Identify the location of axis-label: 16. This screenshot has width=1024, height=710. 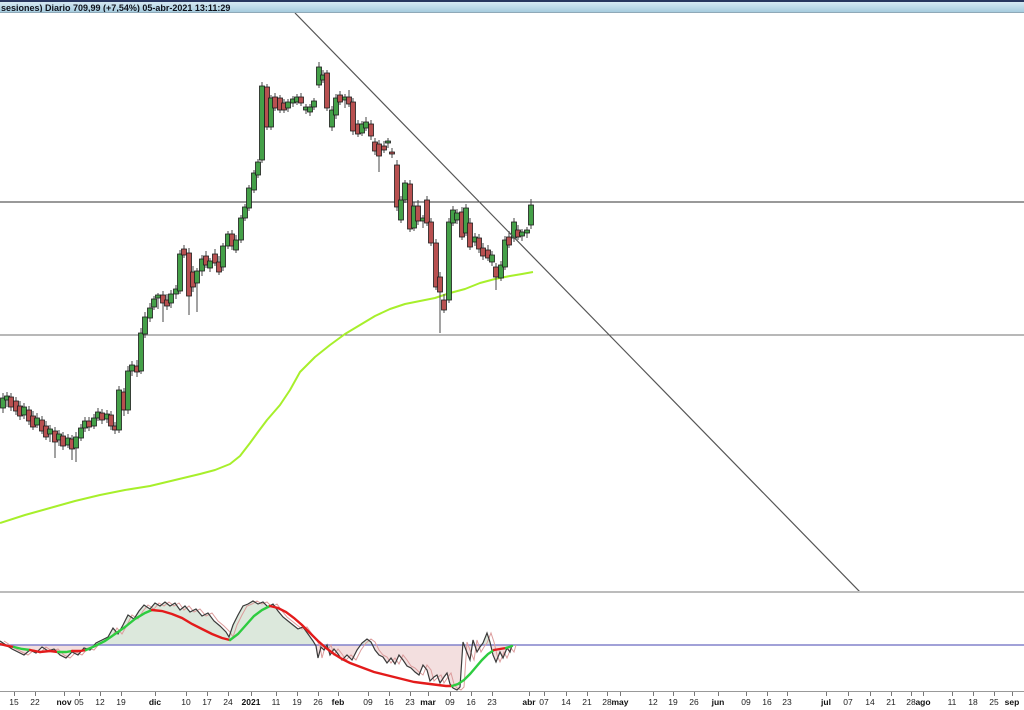
(389, 702).